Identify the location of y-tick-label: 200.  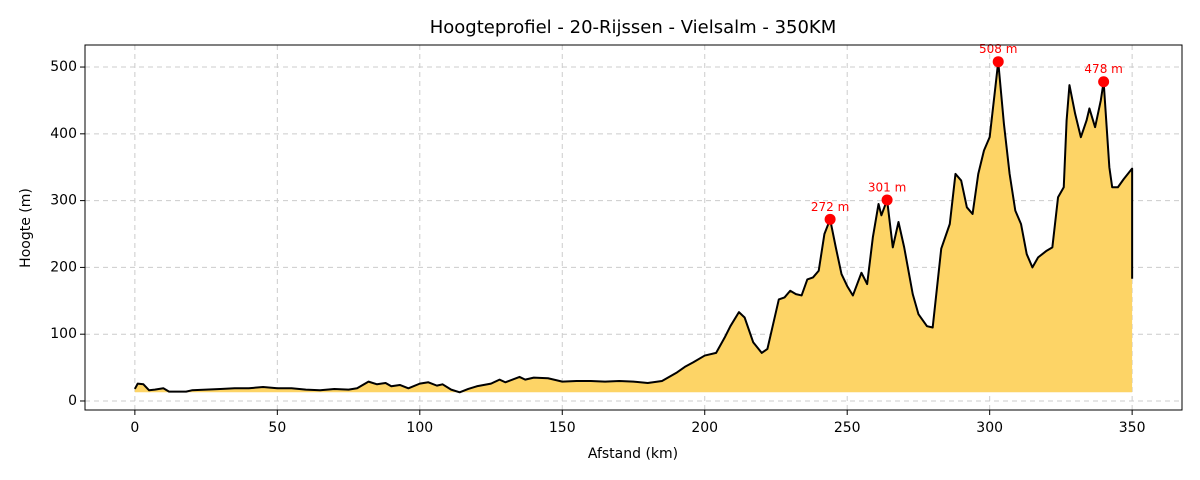
(63, 267).